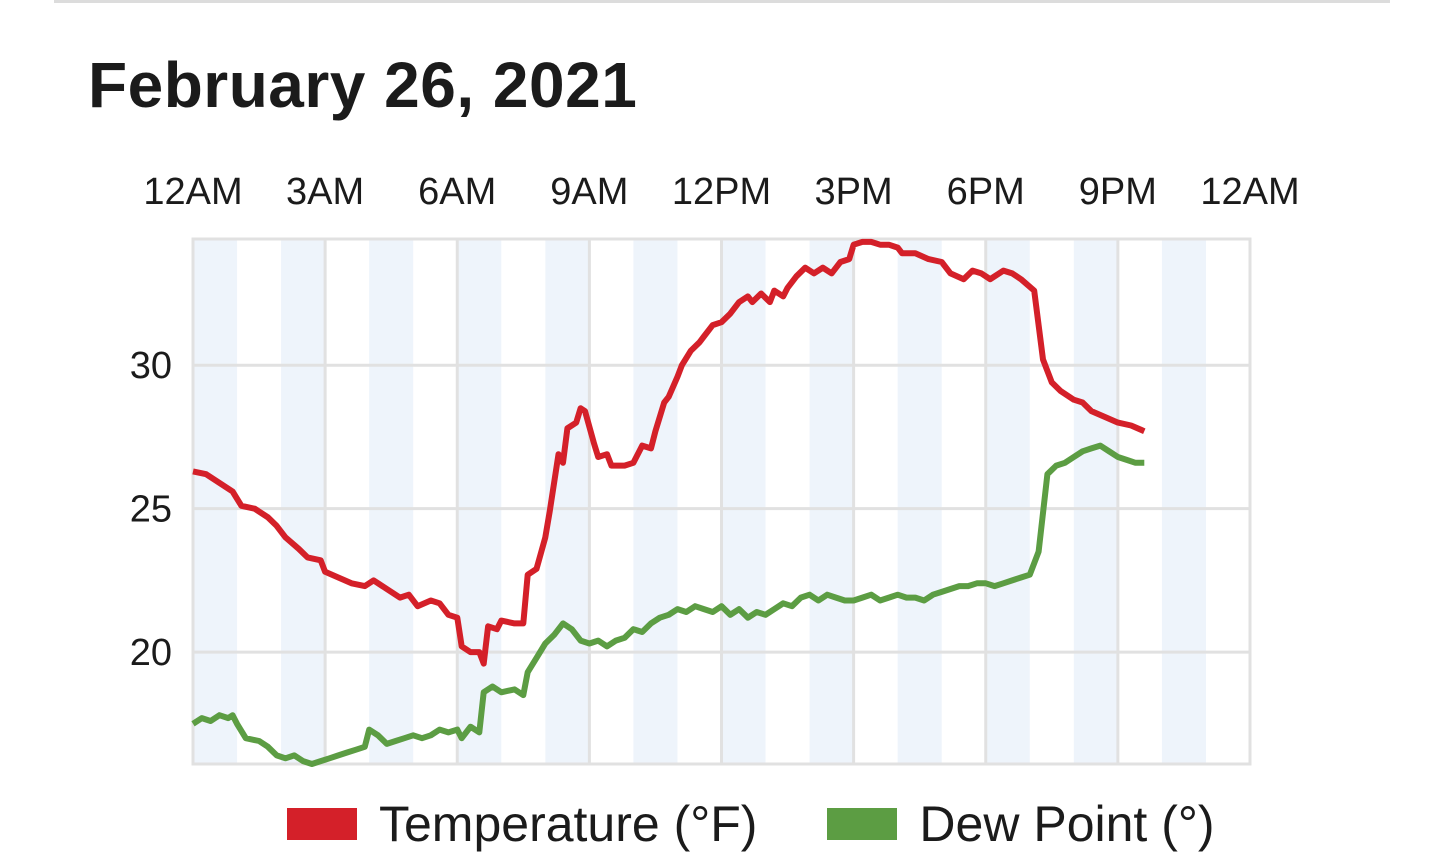  Describe the element at coordinates (589, 192) in the screenshot. I see `x-tick-label: 9AM` at that location.